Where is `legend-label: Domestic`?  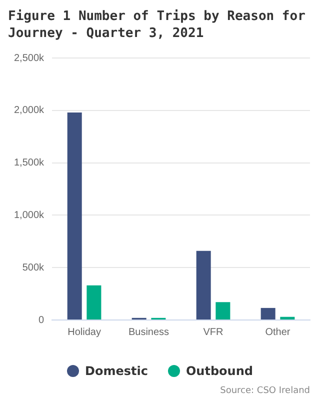 legend-label: Domestic is located at coordinates (116, 371).